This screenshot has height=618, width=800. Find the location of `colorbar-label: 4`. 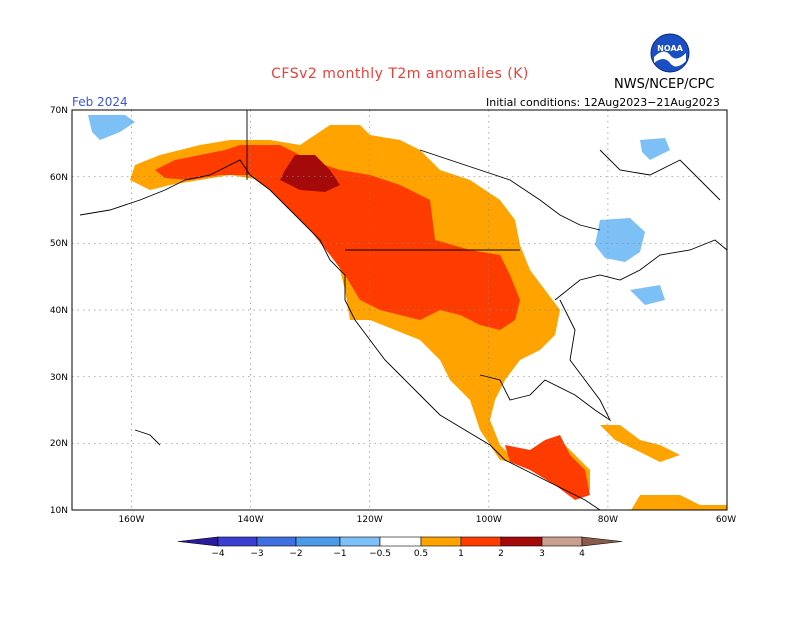

colorbar-label: 4 is located at coordinates (582, 554).